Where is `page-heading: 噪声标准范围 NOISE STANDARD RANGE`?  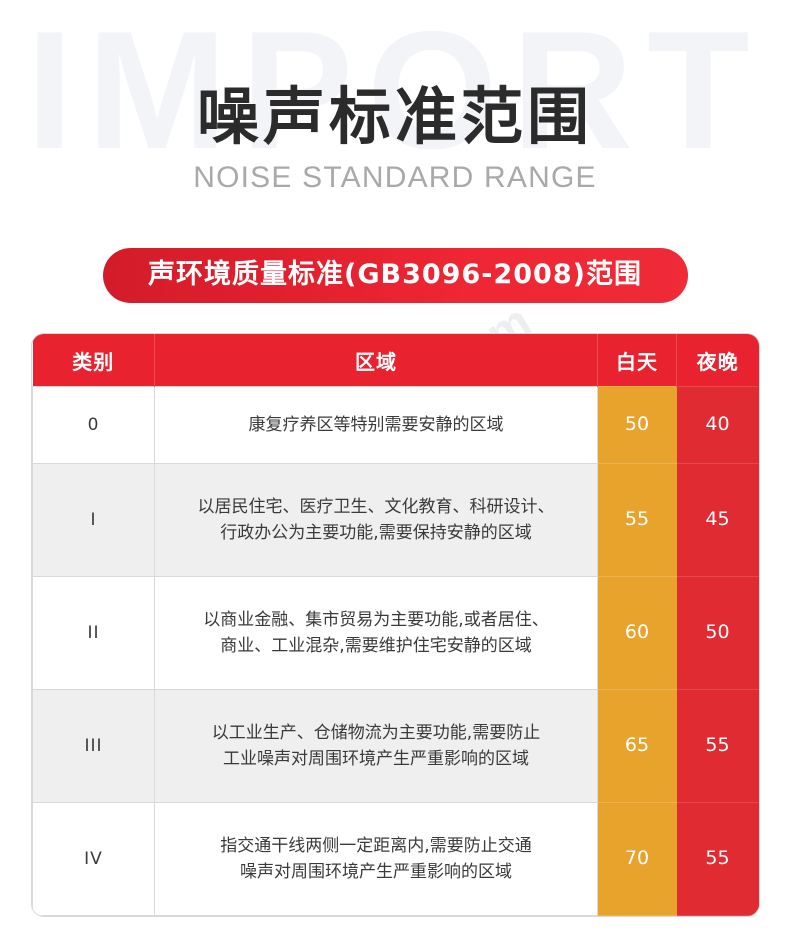
page-heading: 噪声标准范围 NOISE STANDARD RANGE is located at coordinates (395, 138).